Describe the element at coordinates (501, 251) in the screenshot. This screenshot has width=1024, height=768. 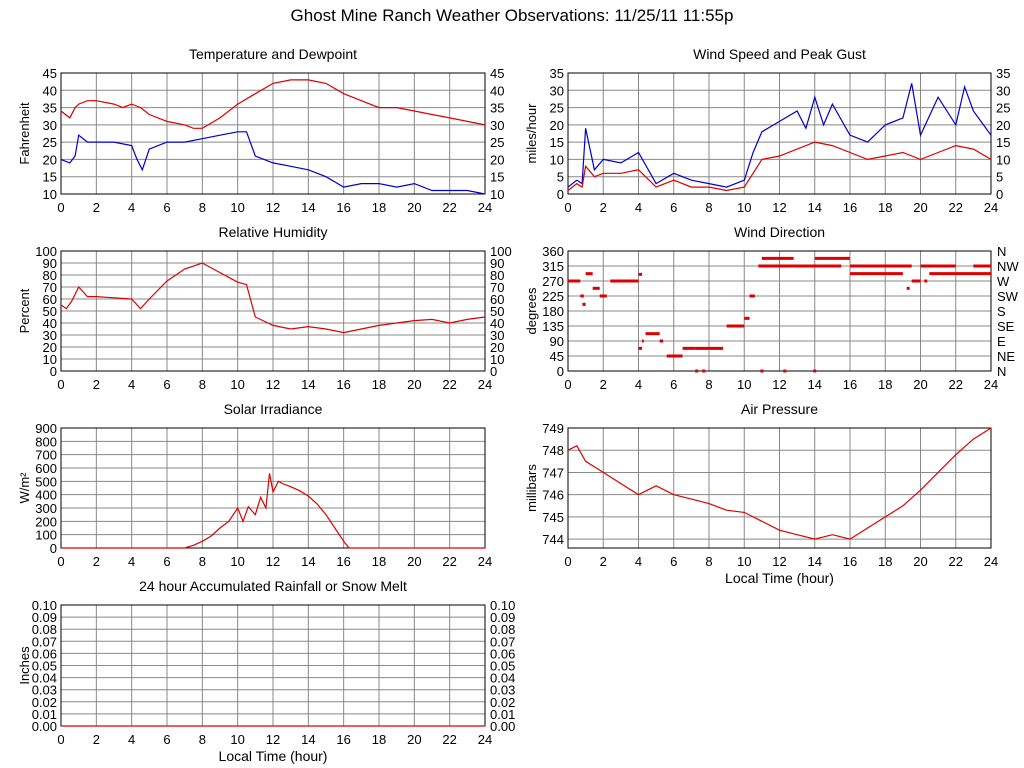
I see `y-tick-label-right: 100` at that location.